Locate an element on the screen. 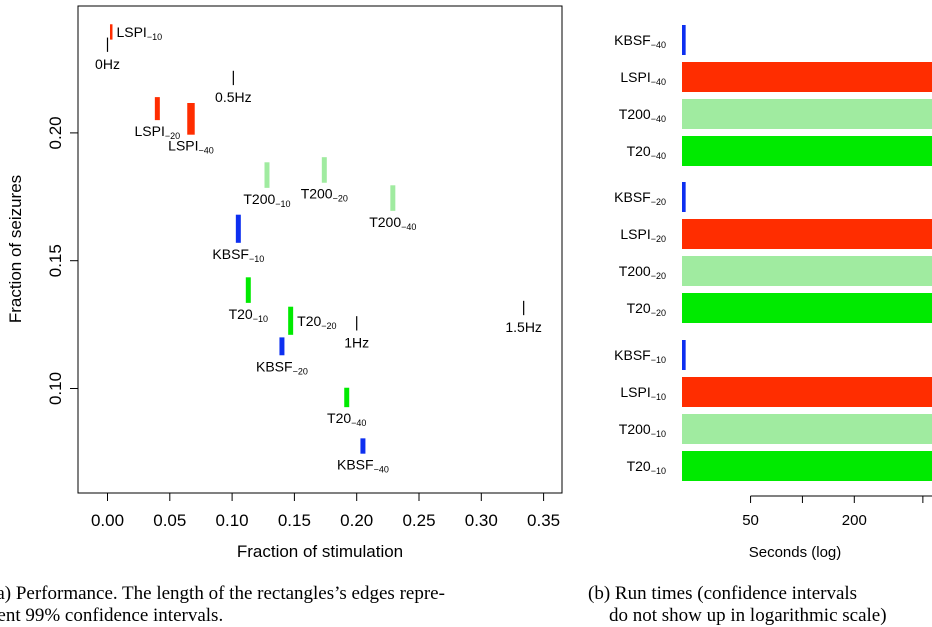 The width and height of the screenshot is (932, 627). point-label: T200−20 is located at coordinates (324, 195).